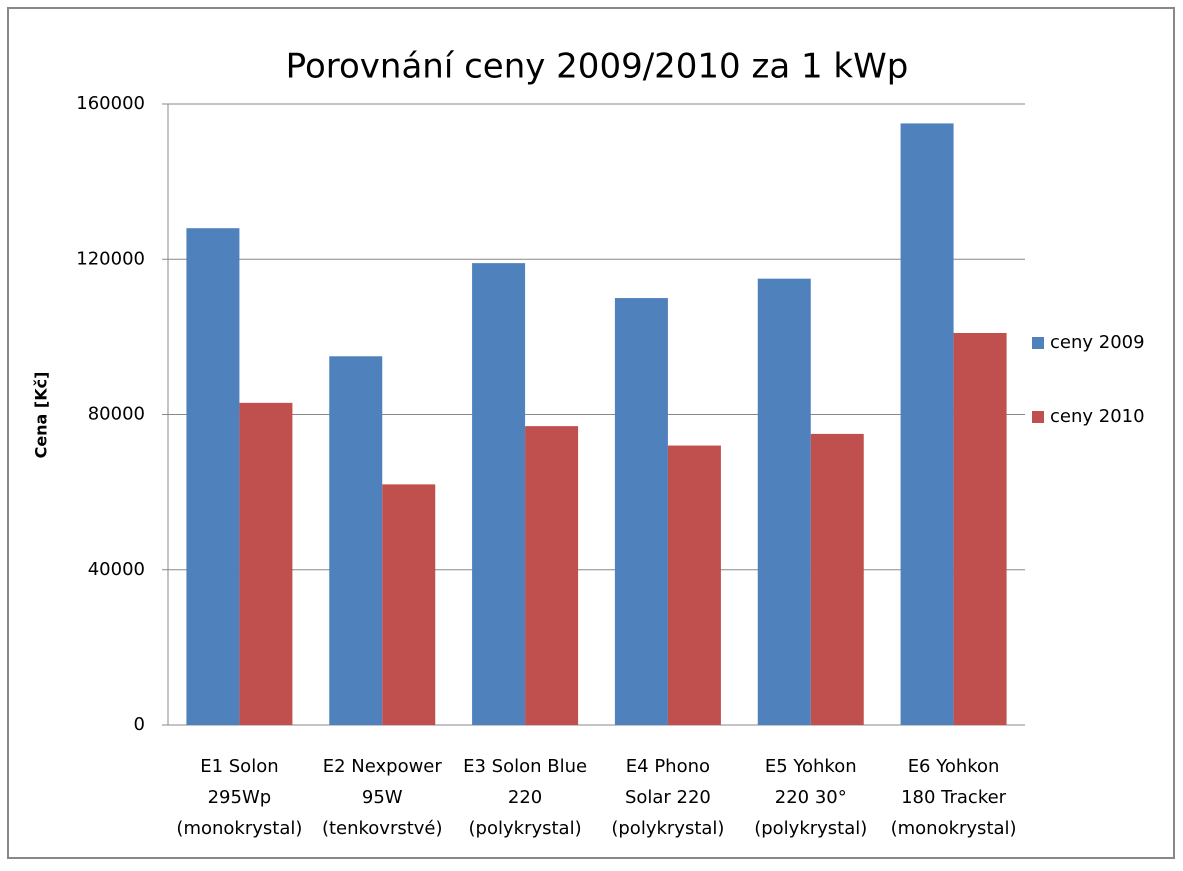 This screenshot has height=871, width=1183. Describe the element at coordinates (382, 828) in the screenshot. I see `x-tick-label: (tenkovrstvé)` at that location.